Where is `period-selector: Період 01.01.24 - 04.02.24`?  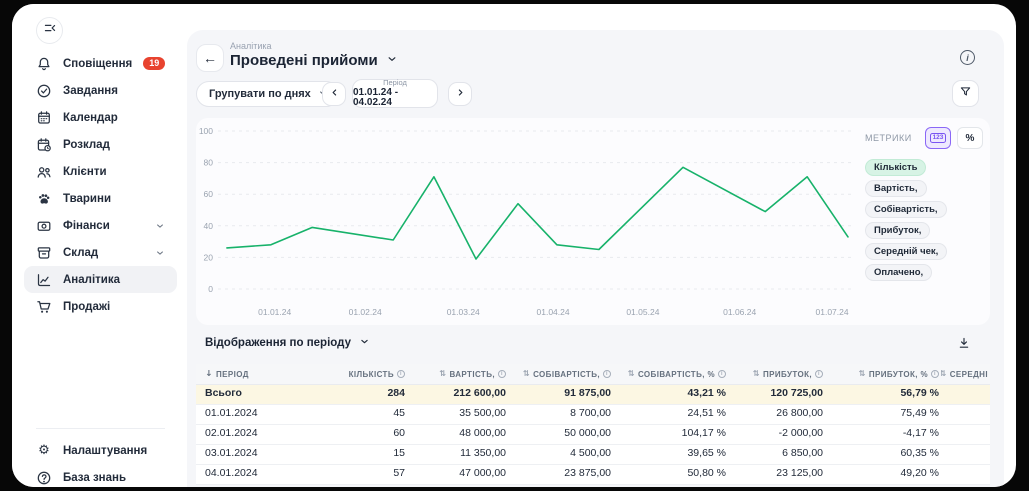 period-selector: Період 01.01.24 - 04.02.24 is located at coordinates (395, 93).